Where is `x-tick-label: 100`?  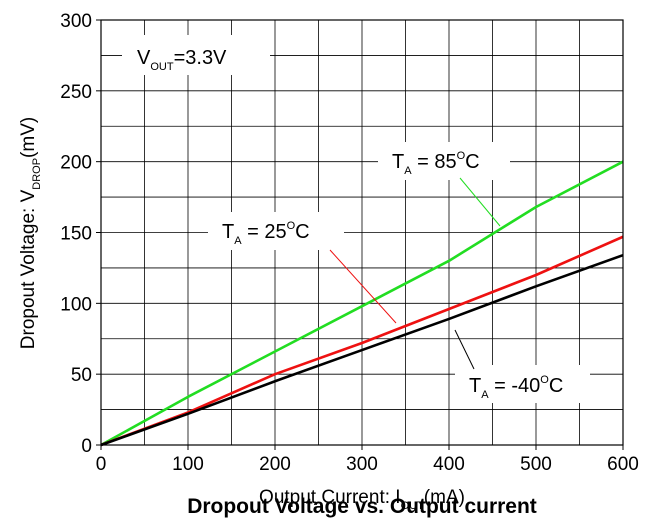
x-tick-label: 100 is located at coordinates (188, 464).